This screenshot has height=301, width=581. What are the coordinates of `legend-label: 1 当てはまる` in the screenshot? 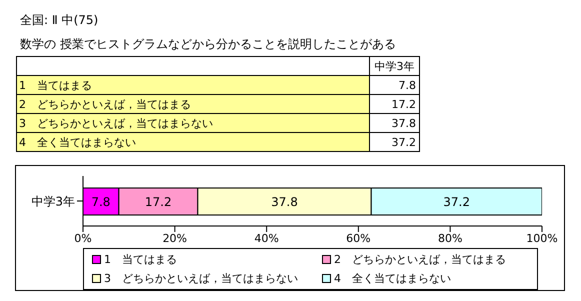 It's located at (140, 259).